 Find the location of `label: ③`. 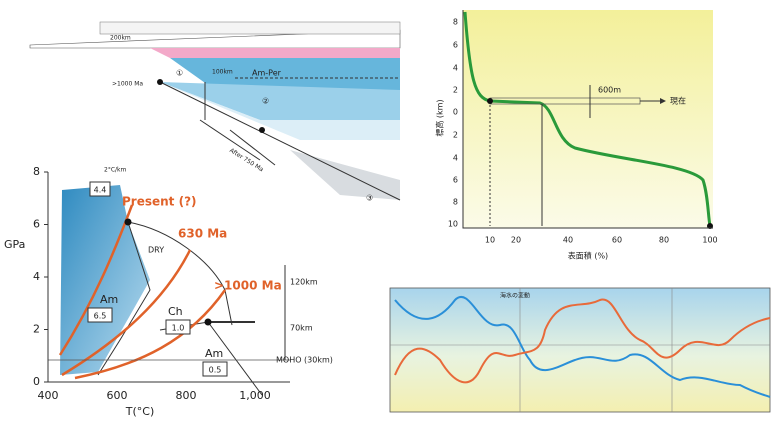

label: ③ is located at coordinates (369, 198).